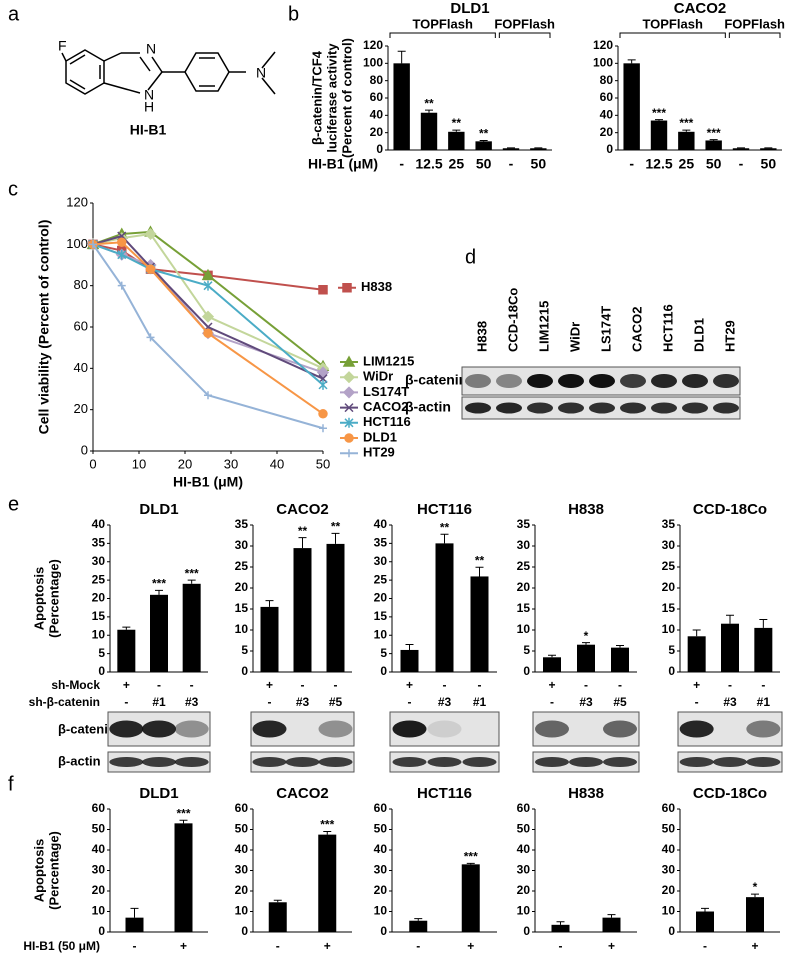  I want to click on blot-row-label: β-actin, so click(428, 407).